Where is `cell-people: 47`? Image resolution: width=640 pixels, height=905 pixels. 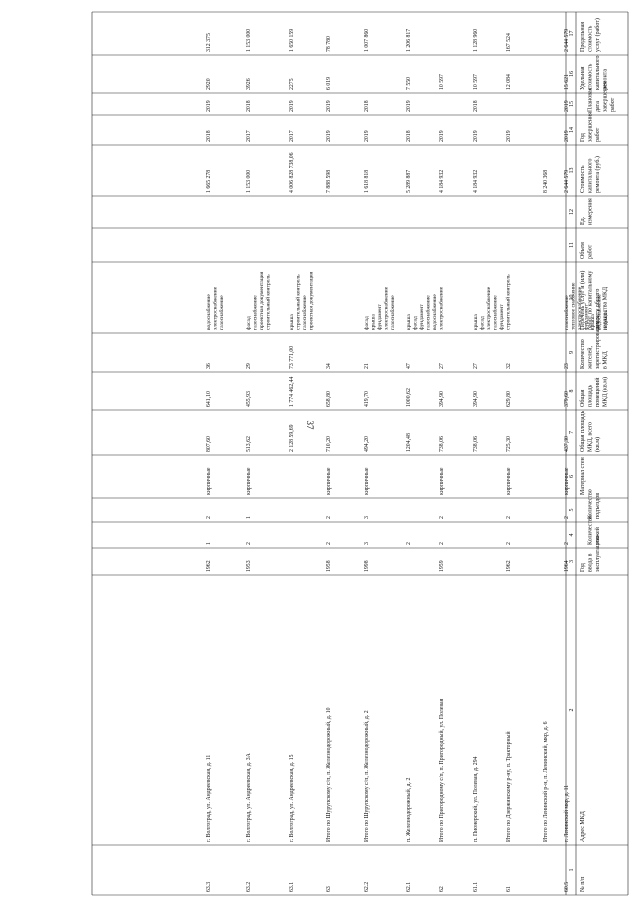
cell-people: 47 is located at coordinates (409, 366).